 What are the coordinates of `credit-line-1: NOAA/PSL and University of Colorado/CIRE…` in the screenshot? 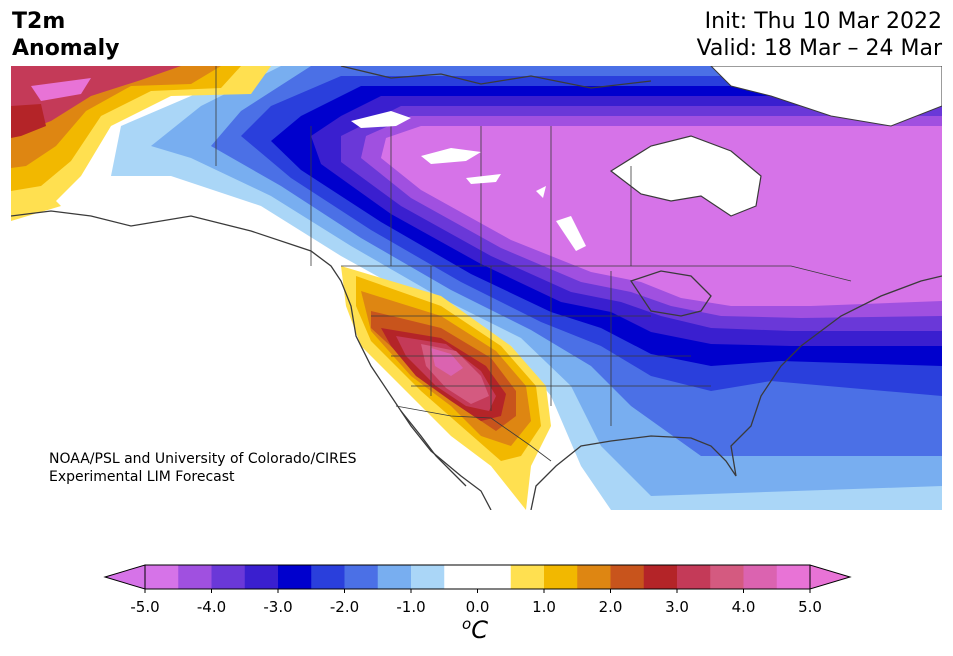 It's located at (203, 459).